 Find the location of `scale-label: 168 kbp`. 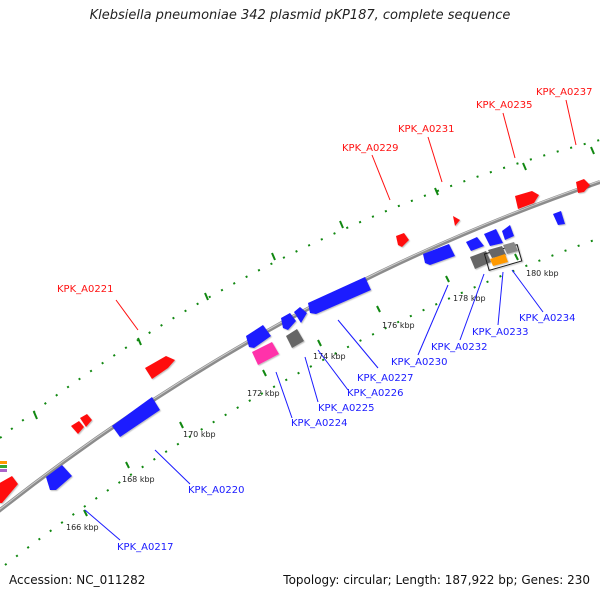

scale-label: 168 kbp is located at coordinates (138, 479).